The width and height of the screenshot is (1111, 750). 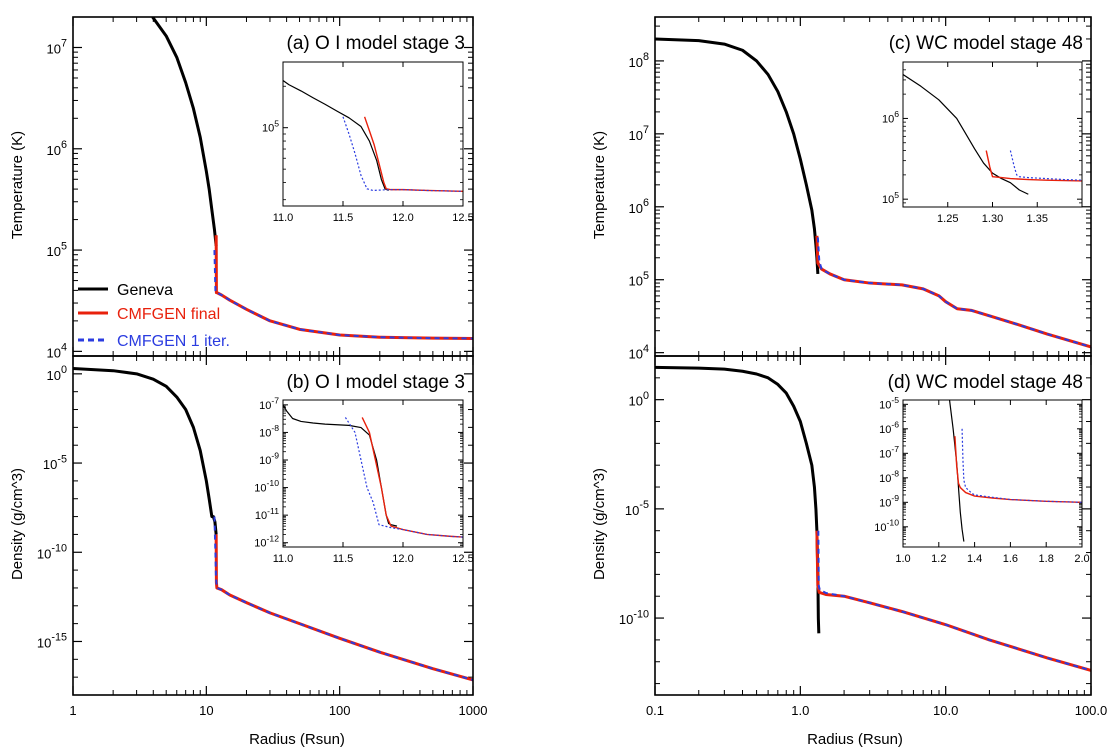 What do you see at coordinates (985, 382) in the screenshot?
I see `panel-d-title: (d) WC model stage 48` at bounding box center [985, 382].